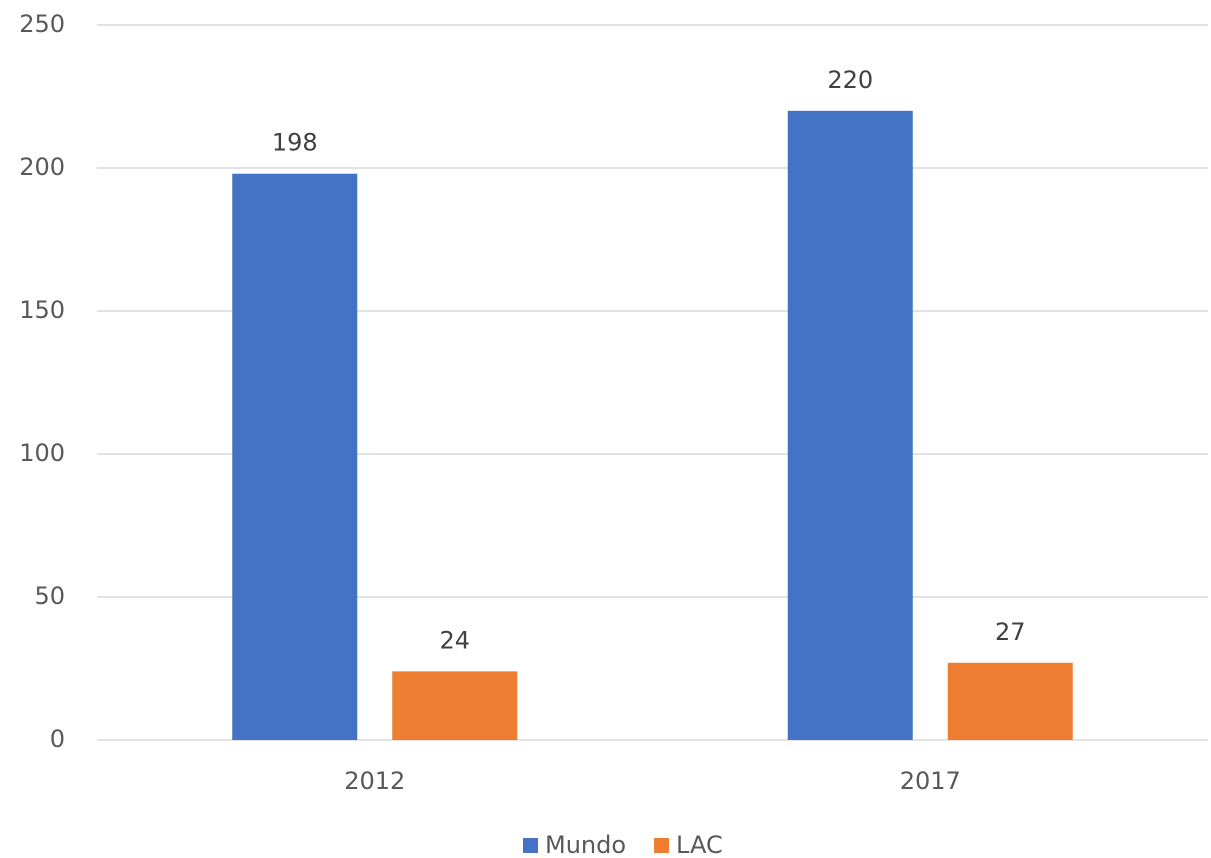 This screenshot has width=1211, height=858. I want to click on data-label: 24, so click(454, 640).